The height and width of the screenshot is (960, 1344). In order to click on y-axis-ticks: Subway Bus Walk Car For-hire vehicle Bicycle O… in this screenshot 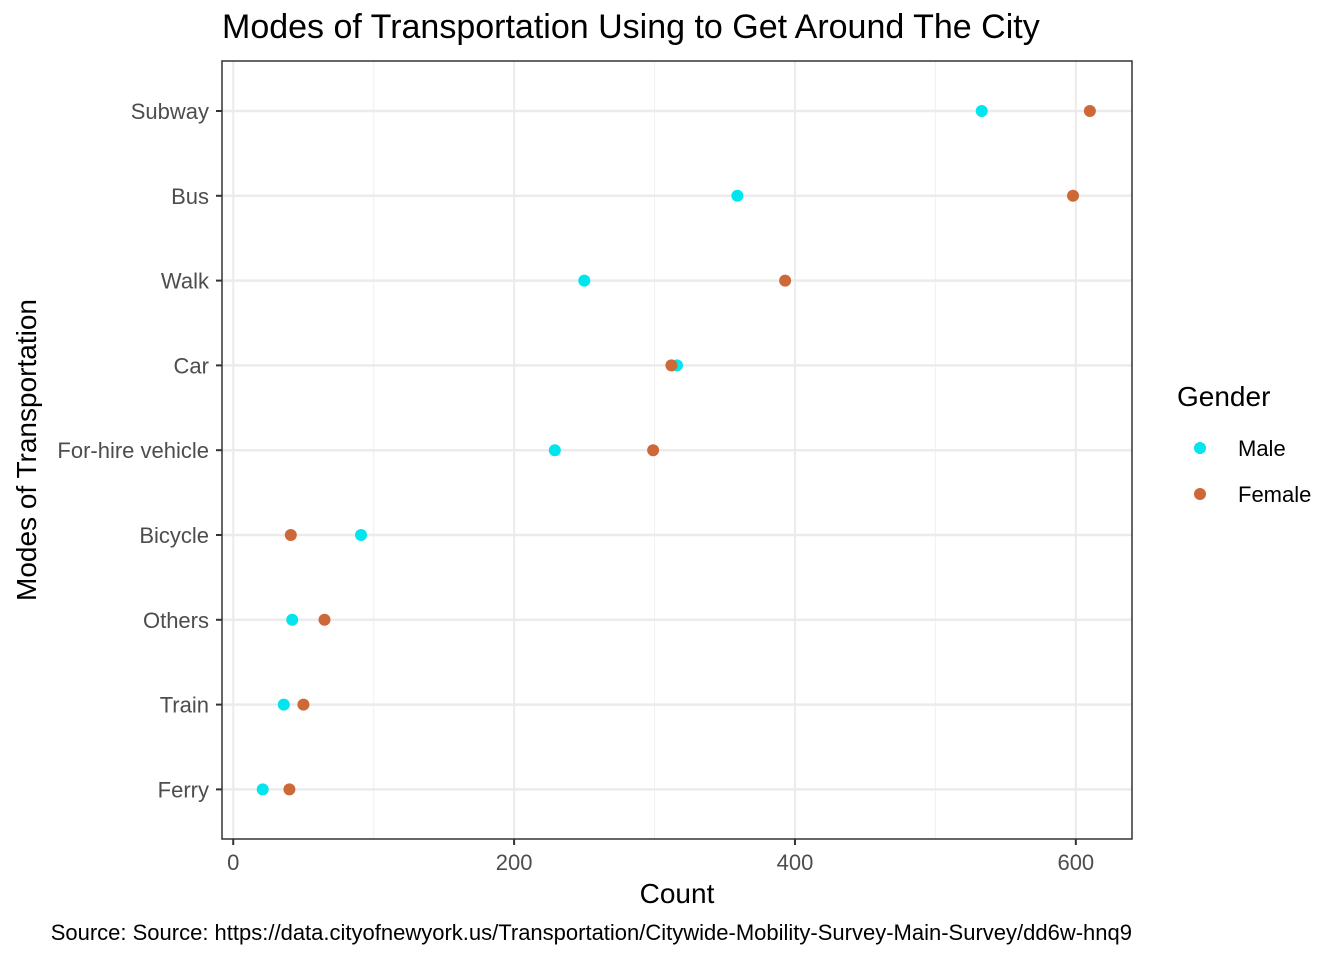, I will do `click(139, 450)`.